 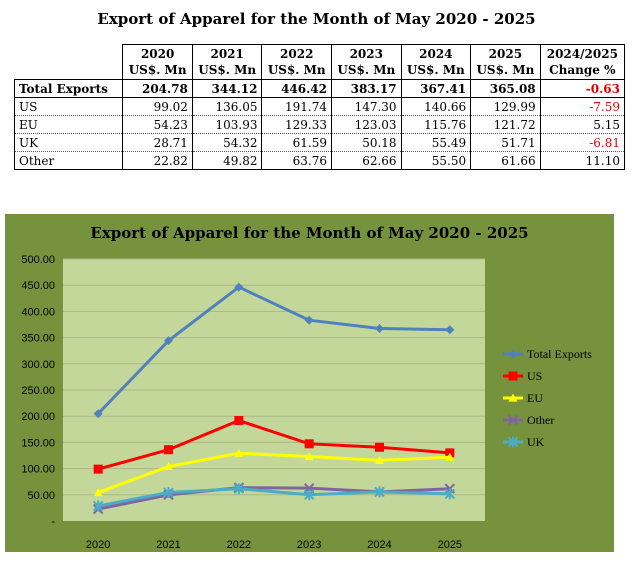 I want to click on table-cell: 204.78, so click(x=157, y=88).